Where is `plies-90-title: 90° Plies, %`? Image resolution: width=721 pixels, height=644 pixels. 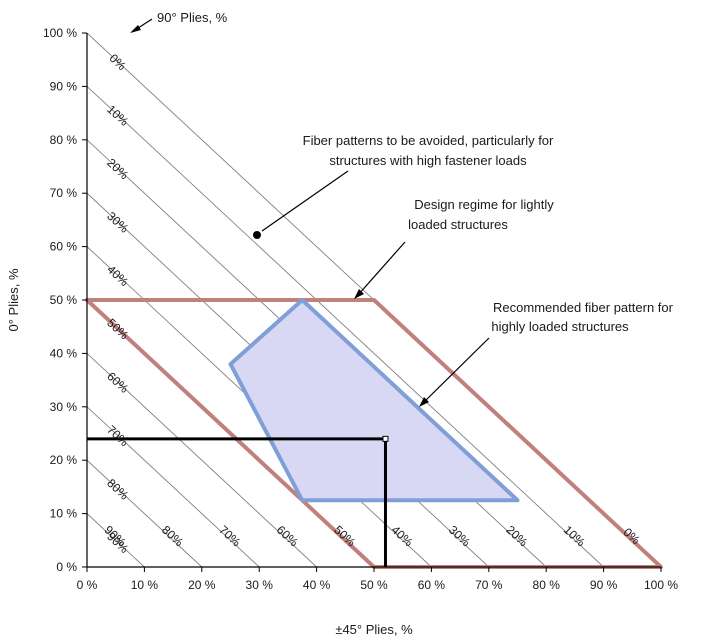
plies-90-title: 90° Plies, % is located at coordinates (192, 17).